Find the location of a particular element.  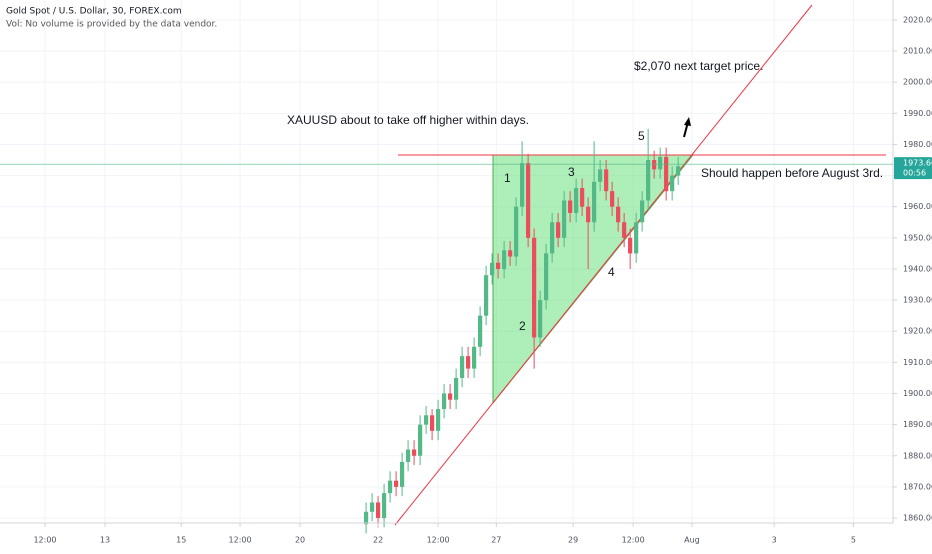

y-tick-label: 2010.00 is located at coordinates (917, 51).